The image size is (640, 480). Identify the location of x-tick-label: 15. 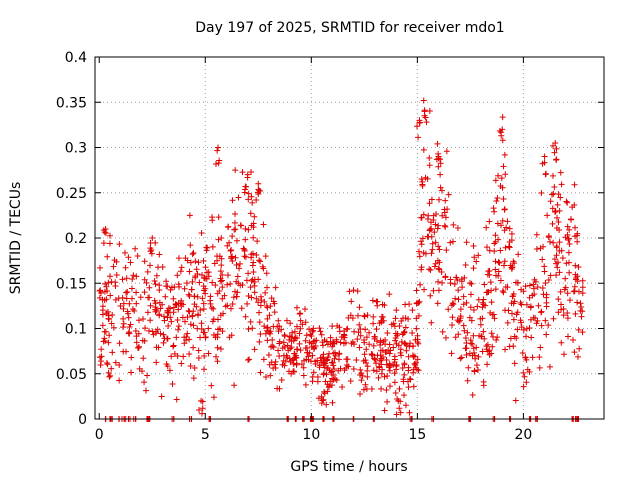
(417, 435).